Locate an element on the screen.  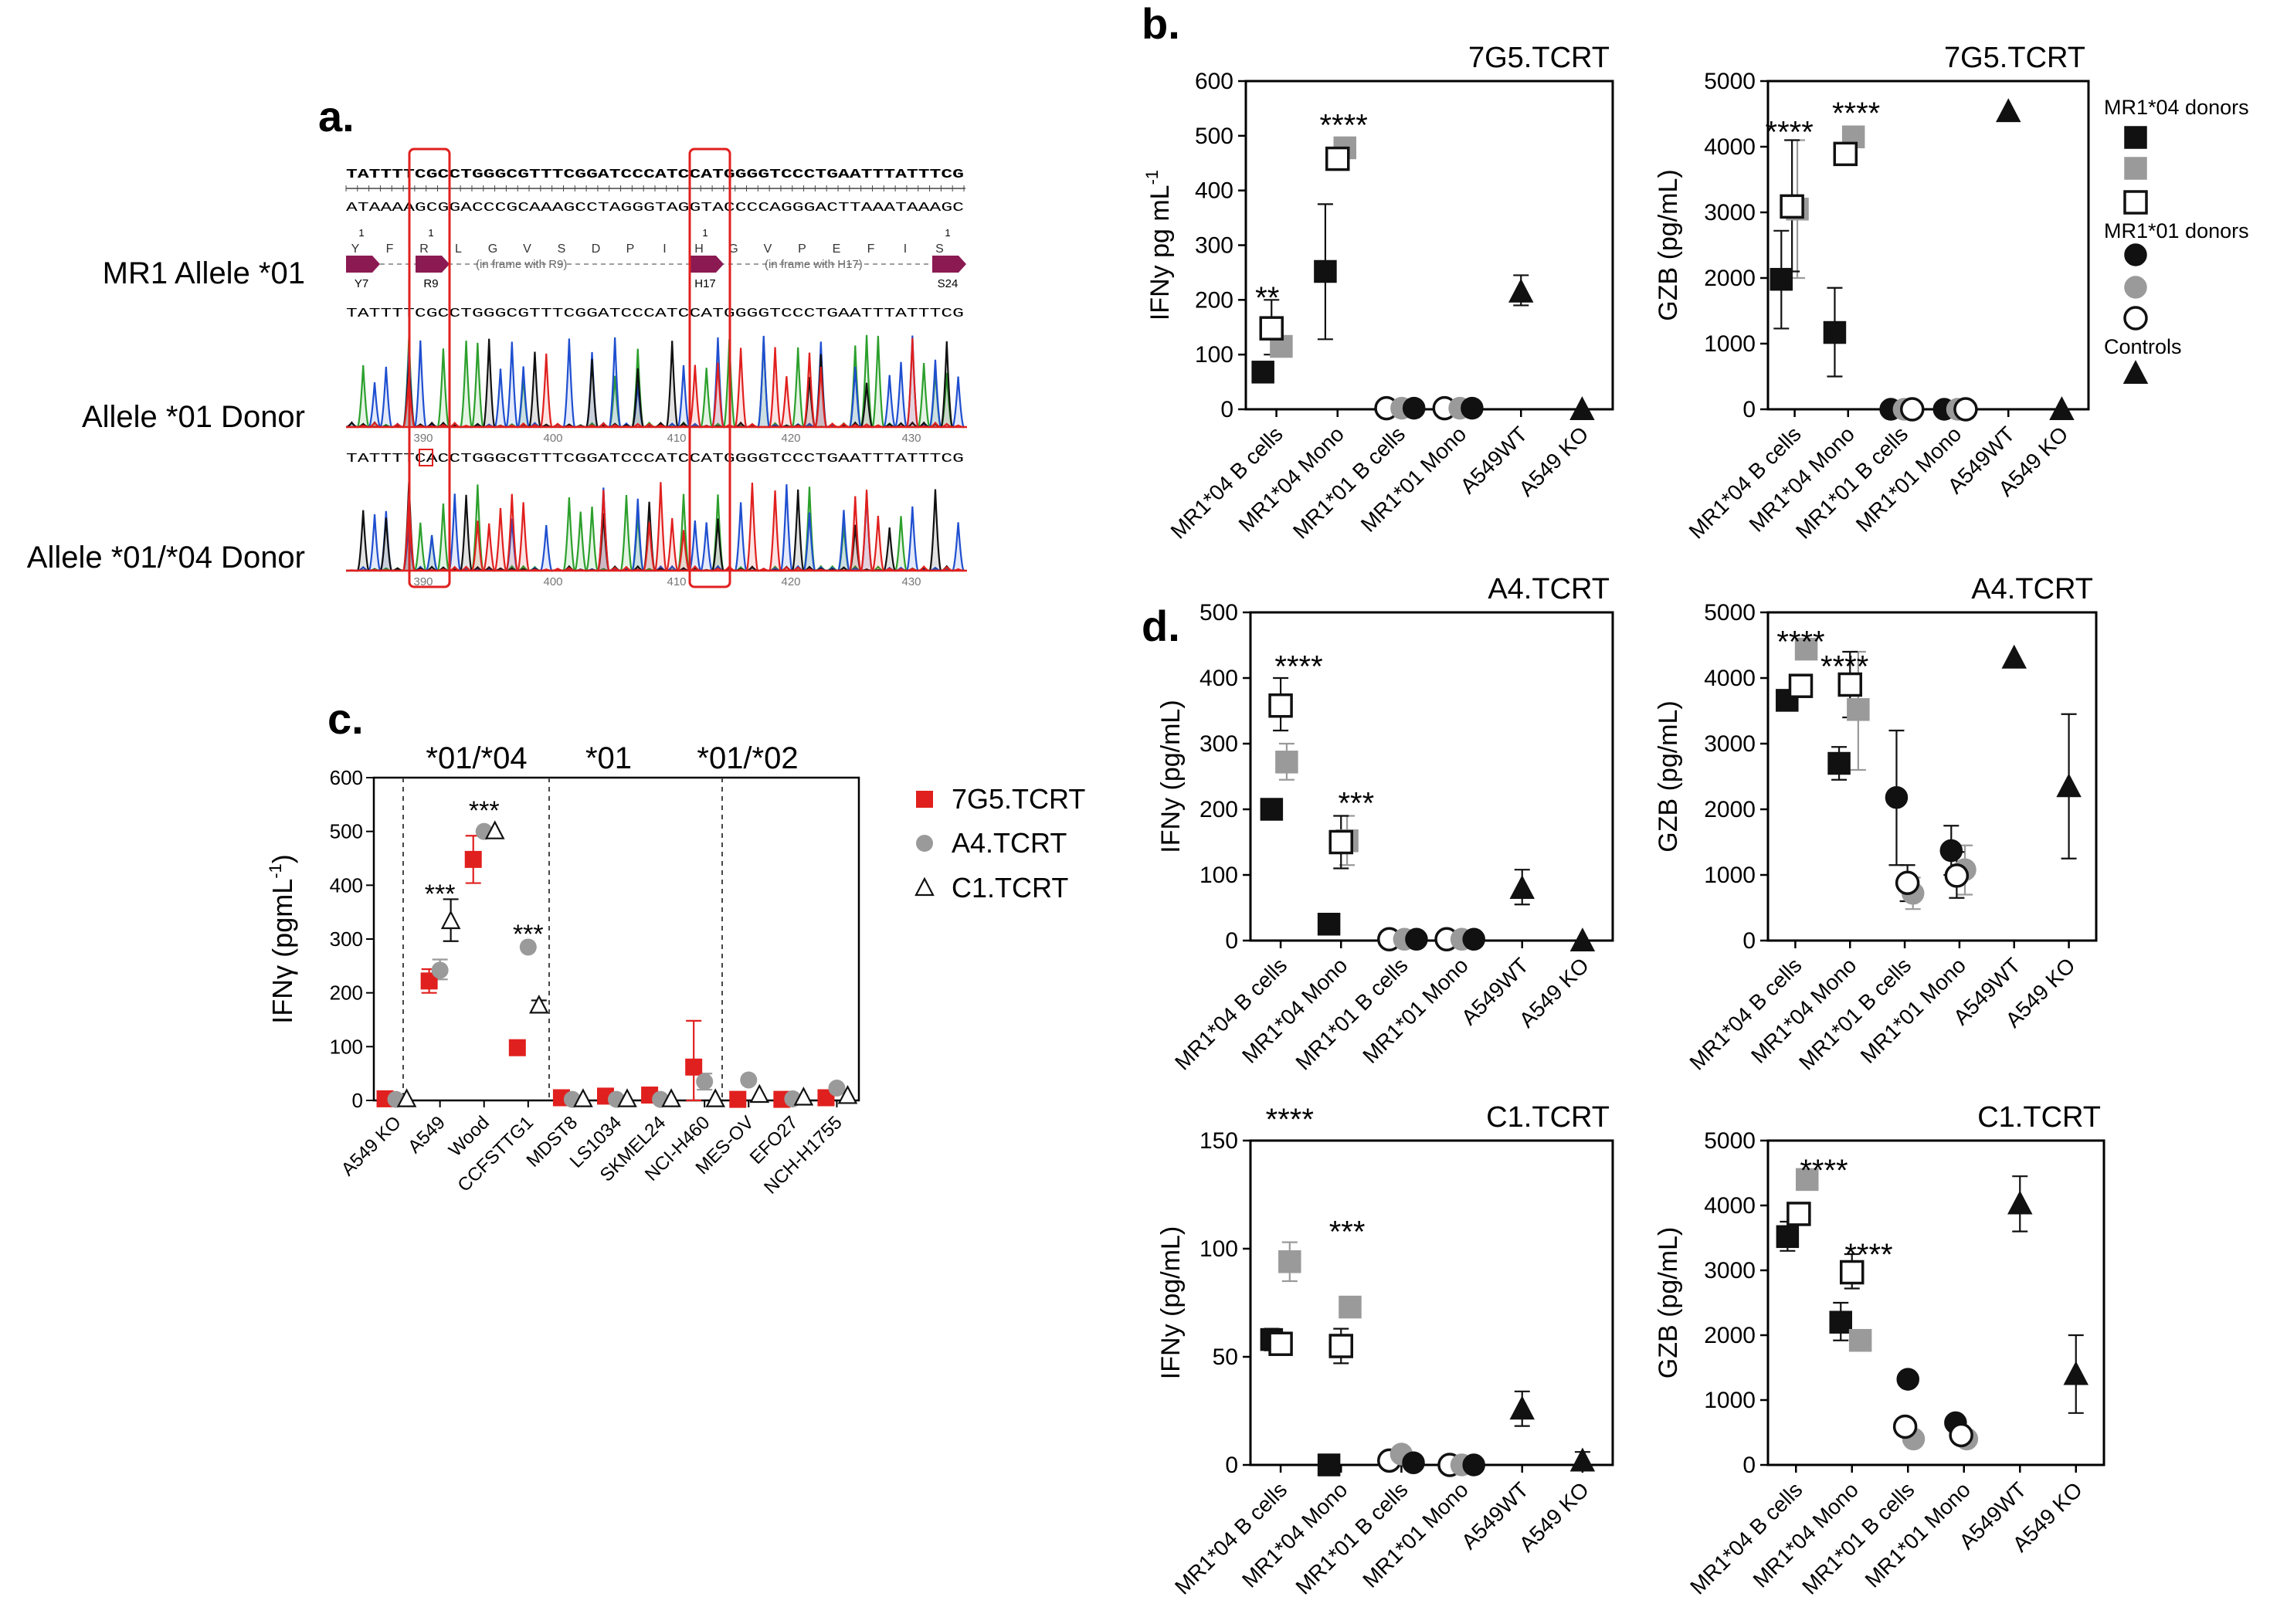
y-tick-label: 600 is located at coordinates (1214, 81).